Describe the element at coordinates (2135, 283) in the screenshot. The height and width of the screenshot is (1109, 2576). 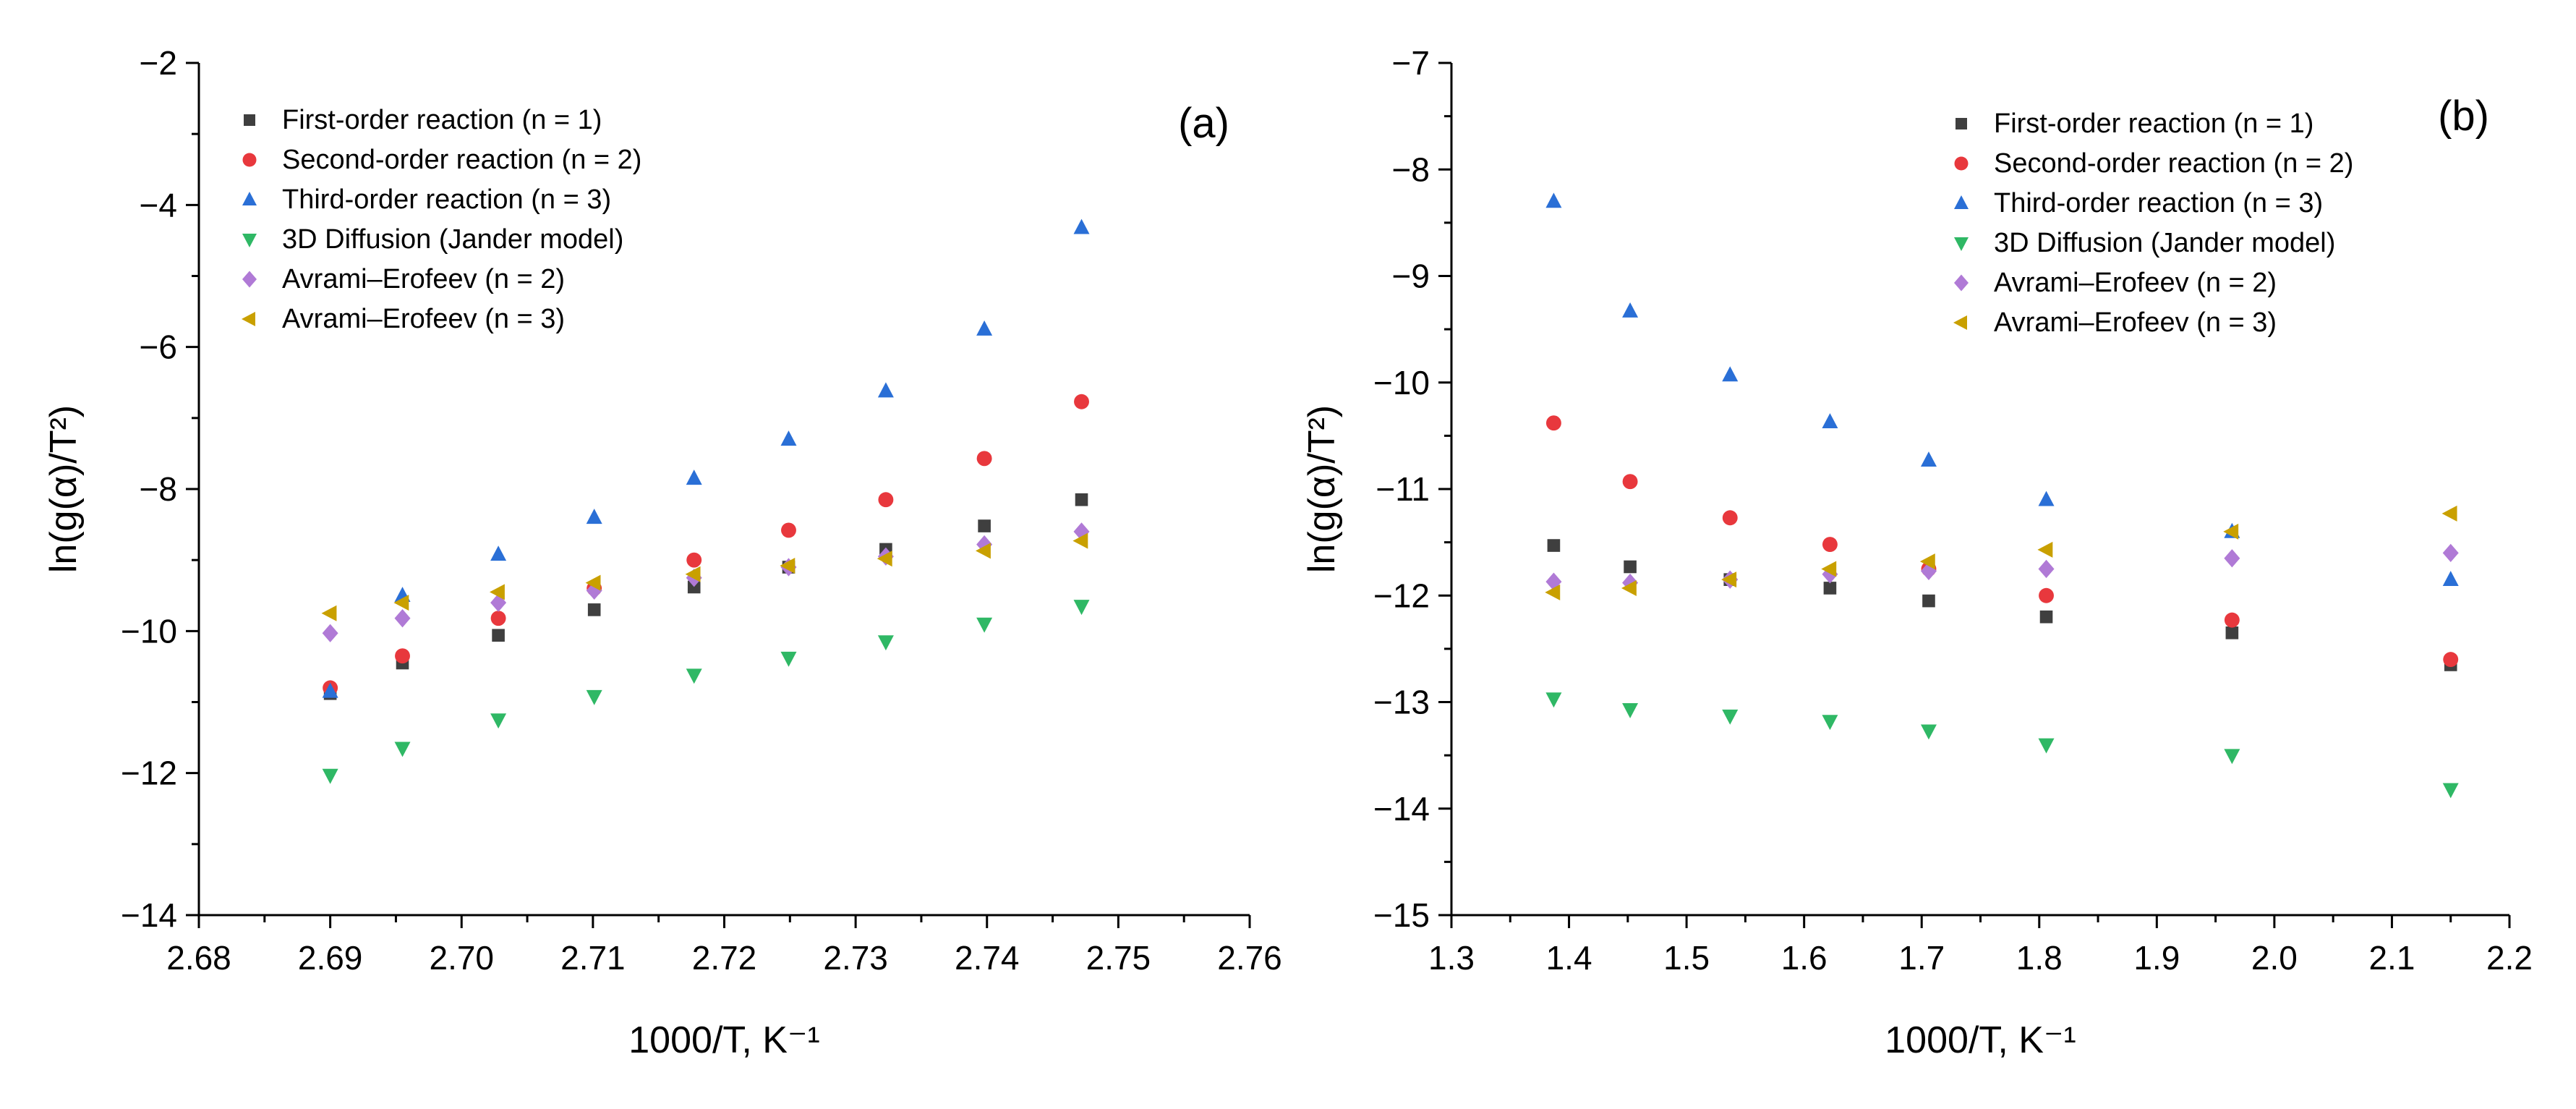
I see `legend-label-b-5: Avrami–Erofeev (n = 2)` at that location.